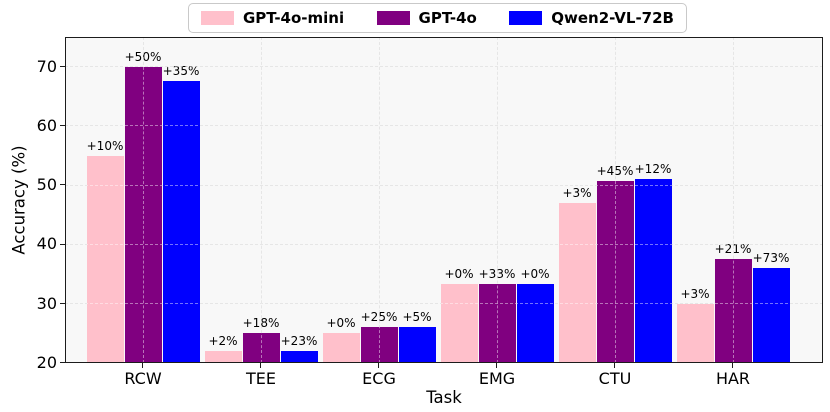  I want to click on bar-GPT-4o-mini-HAR, so click(695, 333).